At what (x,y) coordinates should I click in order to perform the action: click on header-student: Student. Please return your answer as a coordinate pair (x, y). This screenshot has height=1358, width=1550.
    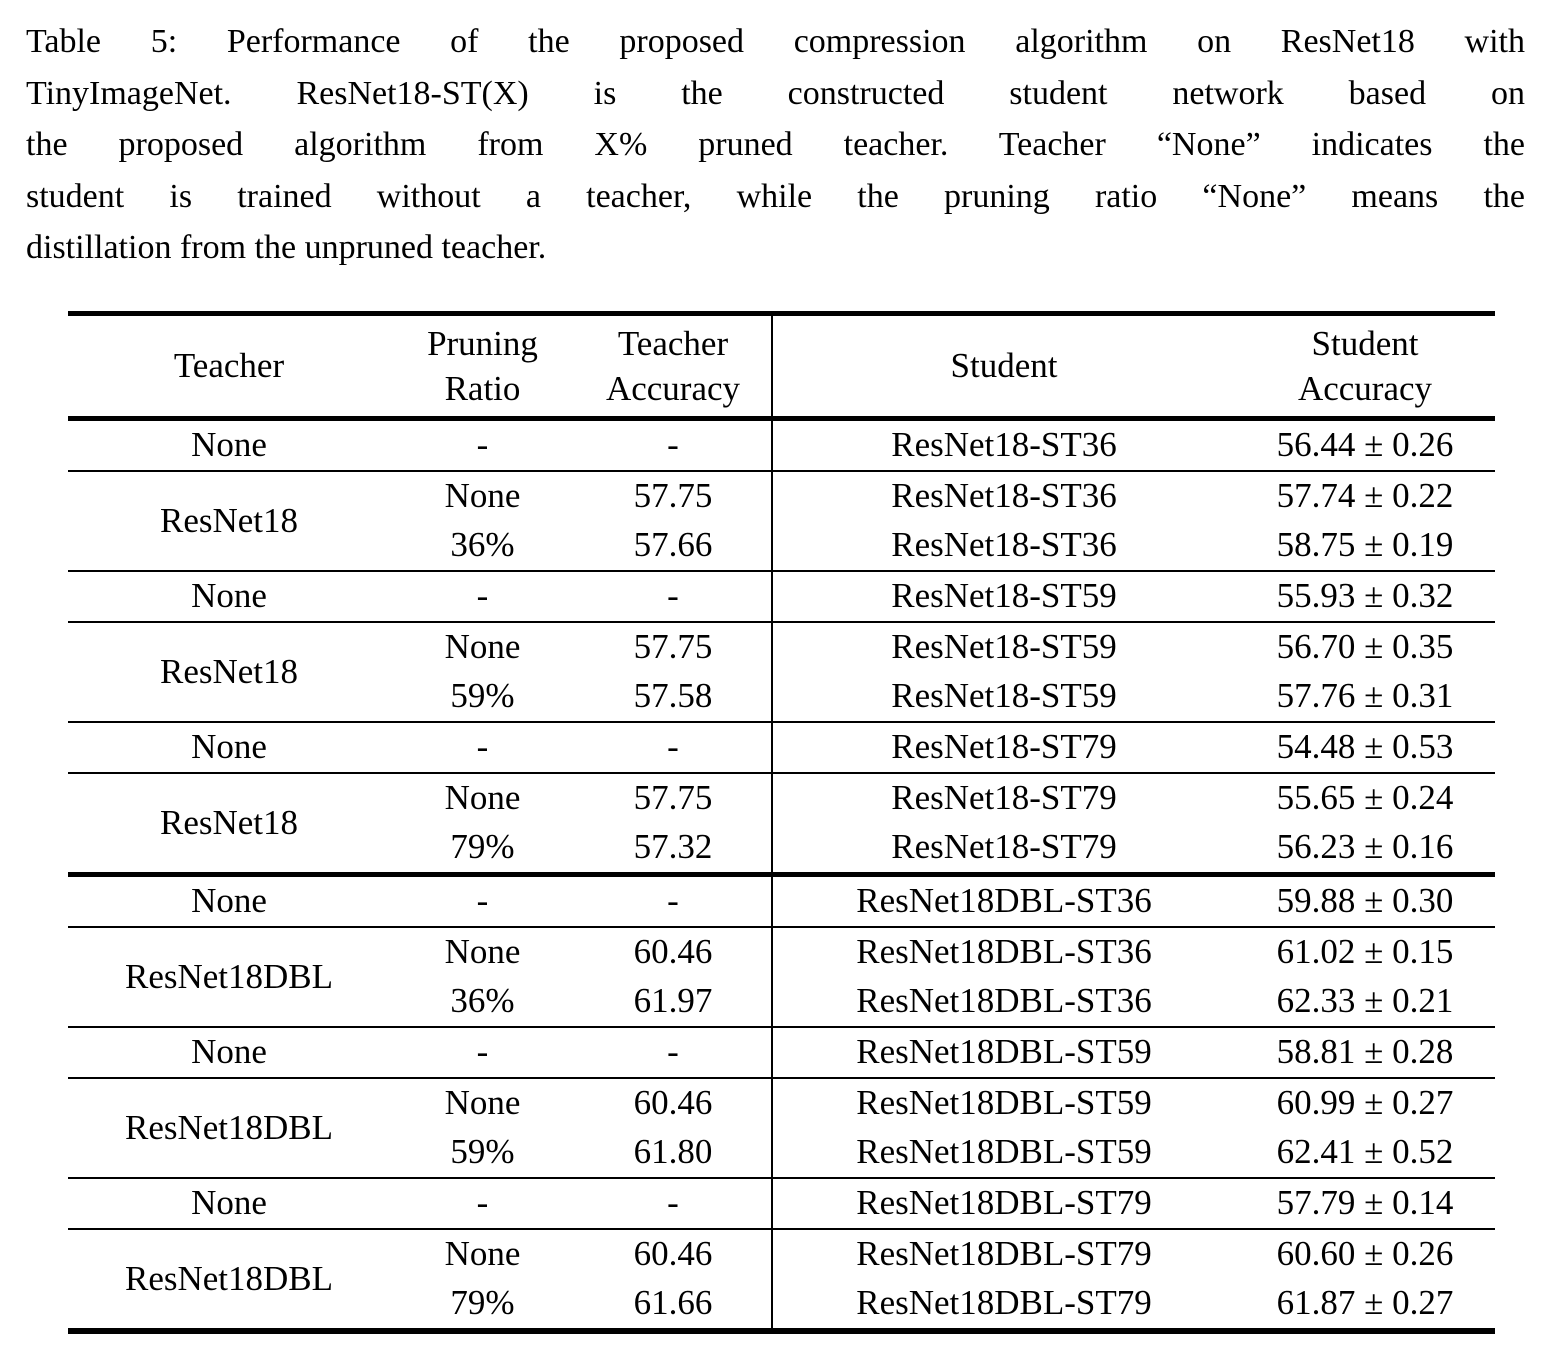
    Looking at the image, I should click on (1003, 367).